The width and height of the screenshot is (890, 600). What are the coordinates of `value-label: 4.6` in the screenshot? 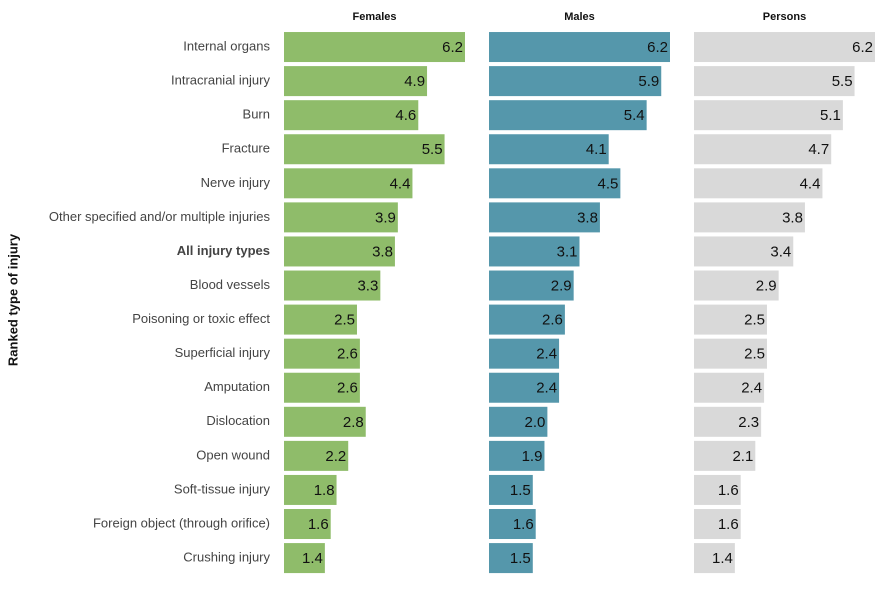 It's located at (405, 115).